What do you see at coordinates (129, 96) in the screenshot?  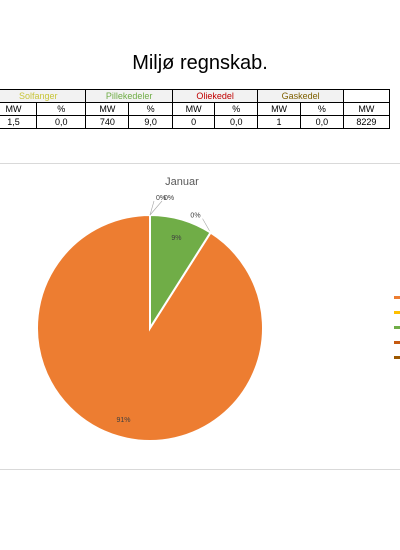 I see `header-pillekedeler: Pillekedeler` at bounding box center [129, 96].